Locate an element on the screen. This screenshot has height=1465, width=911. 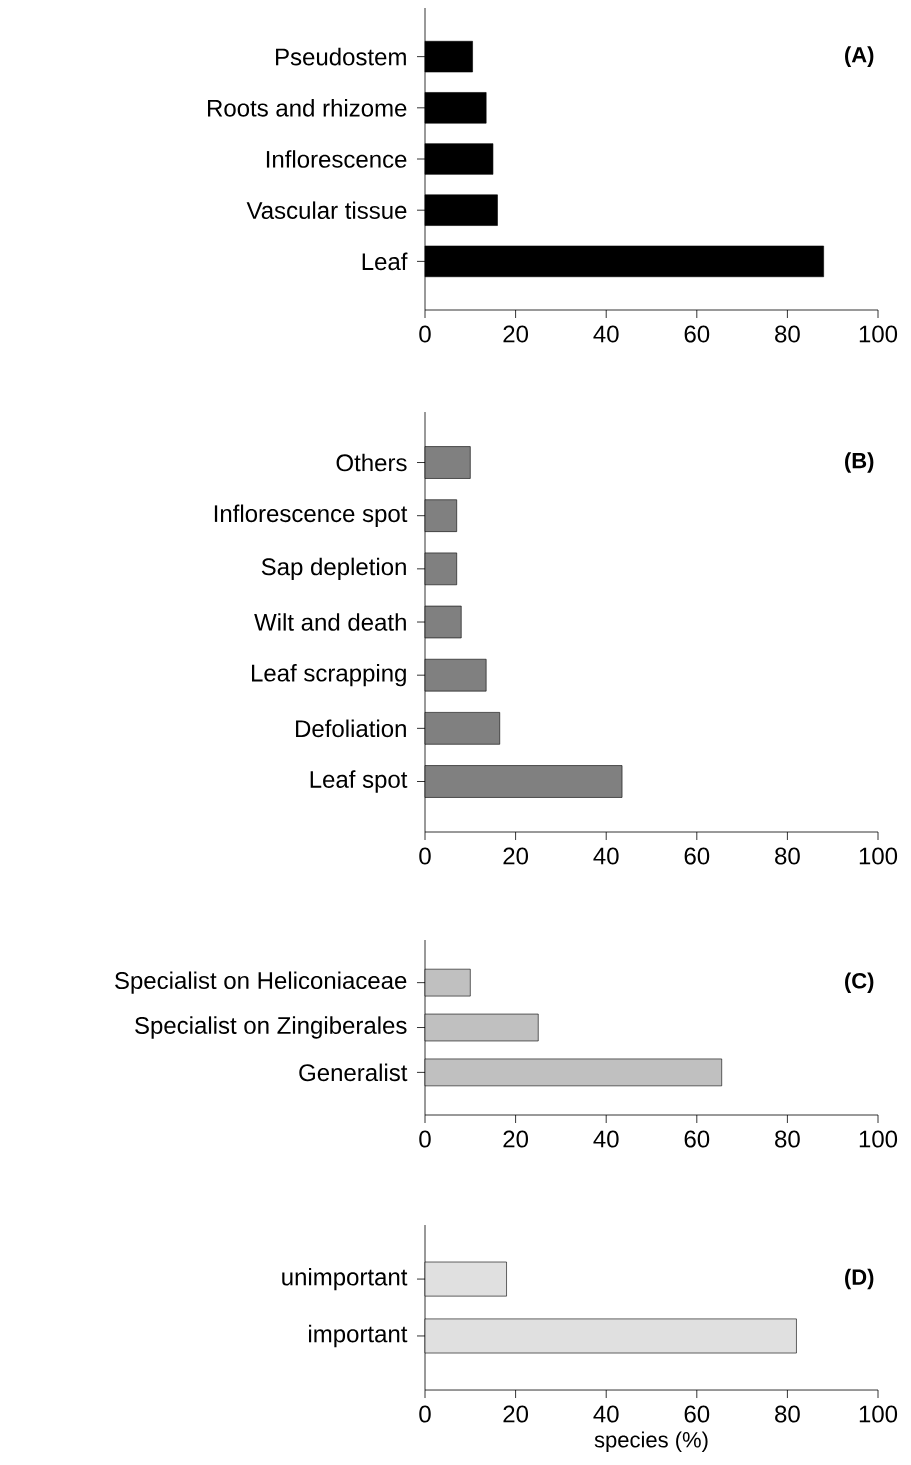
y-tick-label: Wilt and death is located at coordinates (330, 622).